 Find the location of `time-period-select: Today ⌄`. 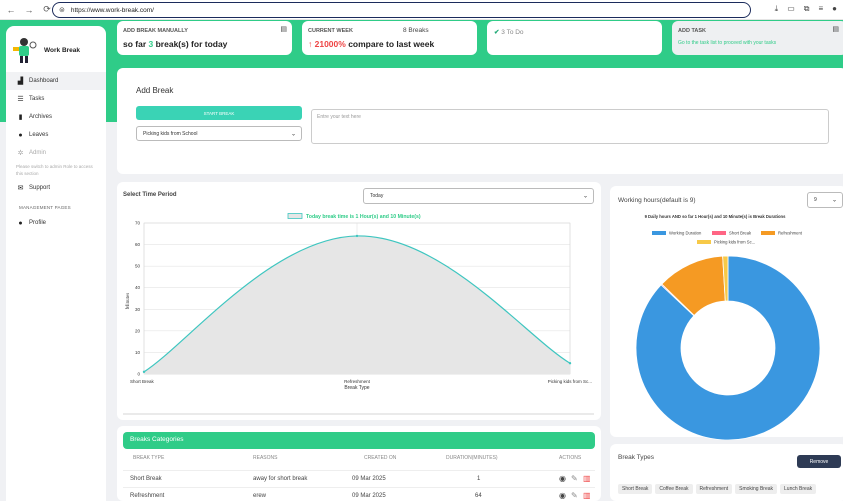

time-period-select: Today ⌄ is located at coordinates (478, 196).